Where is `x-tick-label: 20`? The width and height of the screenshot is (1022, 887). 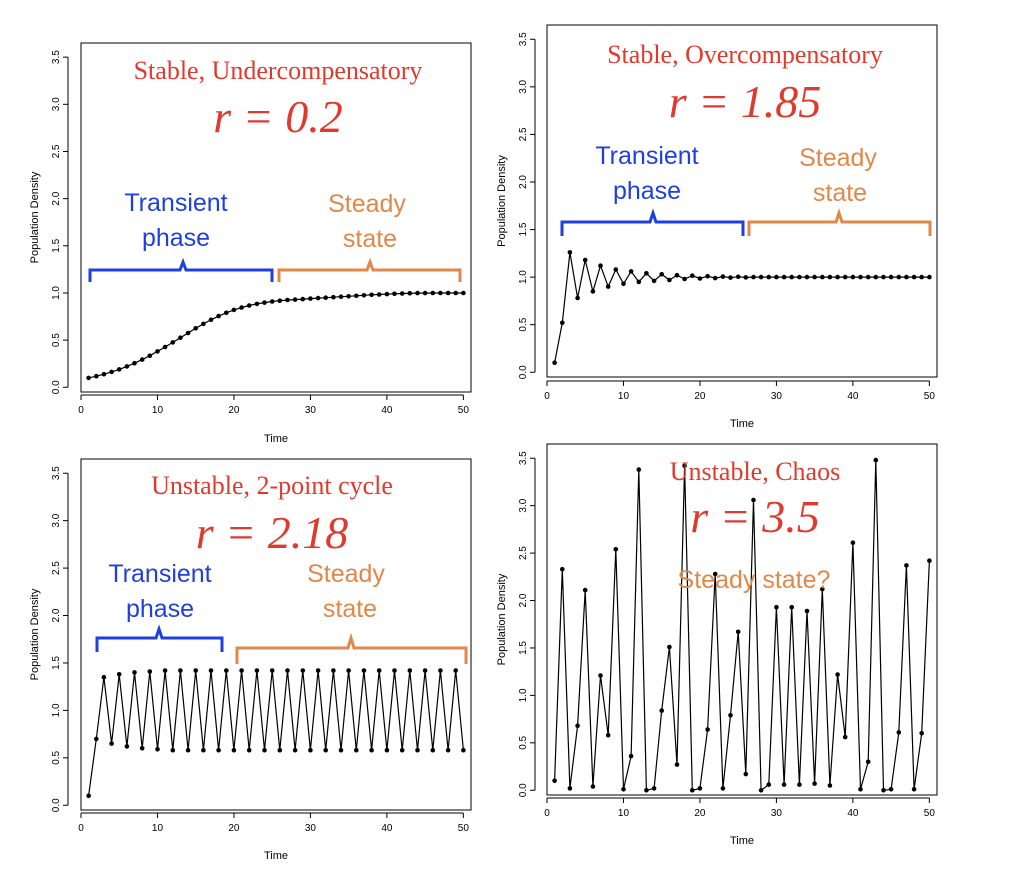 x-tick-label: 20 is located at coordinates (234, 828).